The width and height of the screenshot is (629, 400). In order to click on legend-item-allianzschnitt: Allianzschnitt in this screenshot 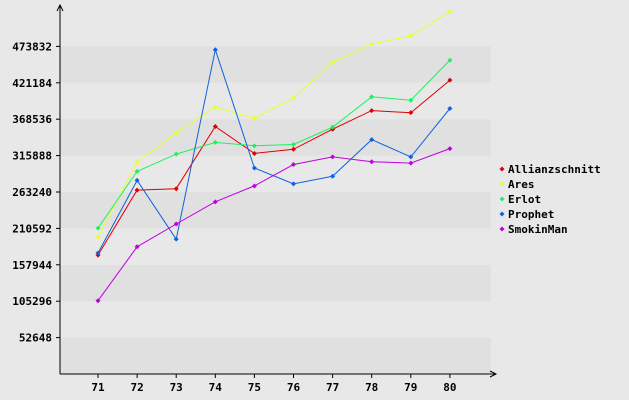, I will do `click(550, 169)`.